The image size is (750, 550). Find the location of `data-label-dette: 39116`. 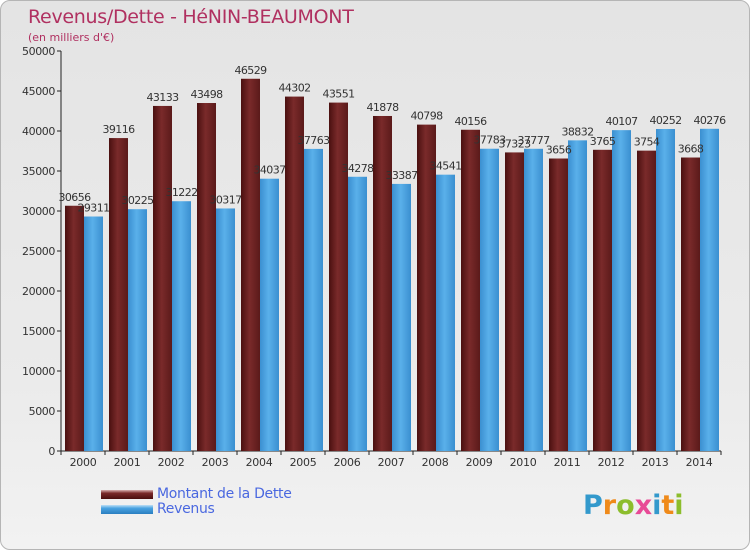

data-label-dette: 39116 is located at coordinates (119, 129).